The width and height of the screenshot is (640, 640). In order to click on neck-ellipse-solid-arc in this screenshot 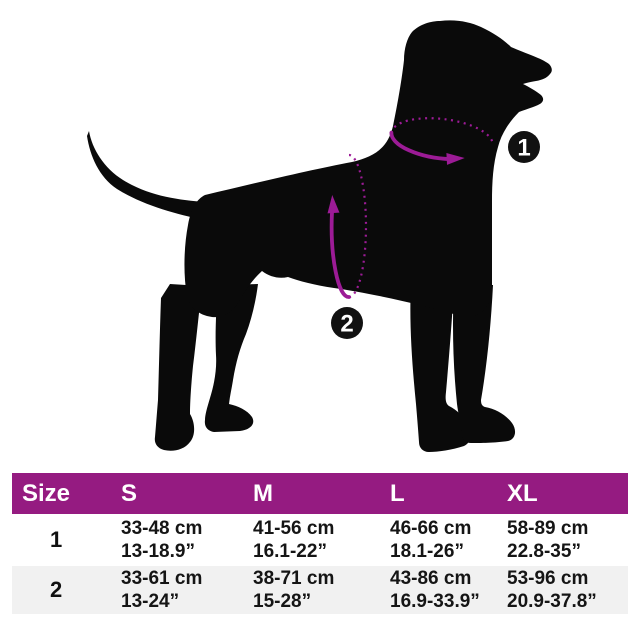, I will do `click(421, 146)`.